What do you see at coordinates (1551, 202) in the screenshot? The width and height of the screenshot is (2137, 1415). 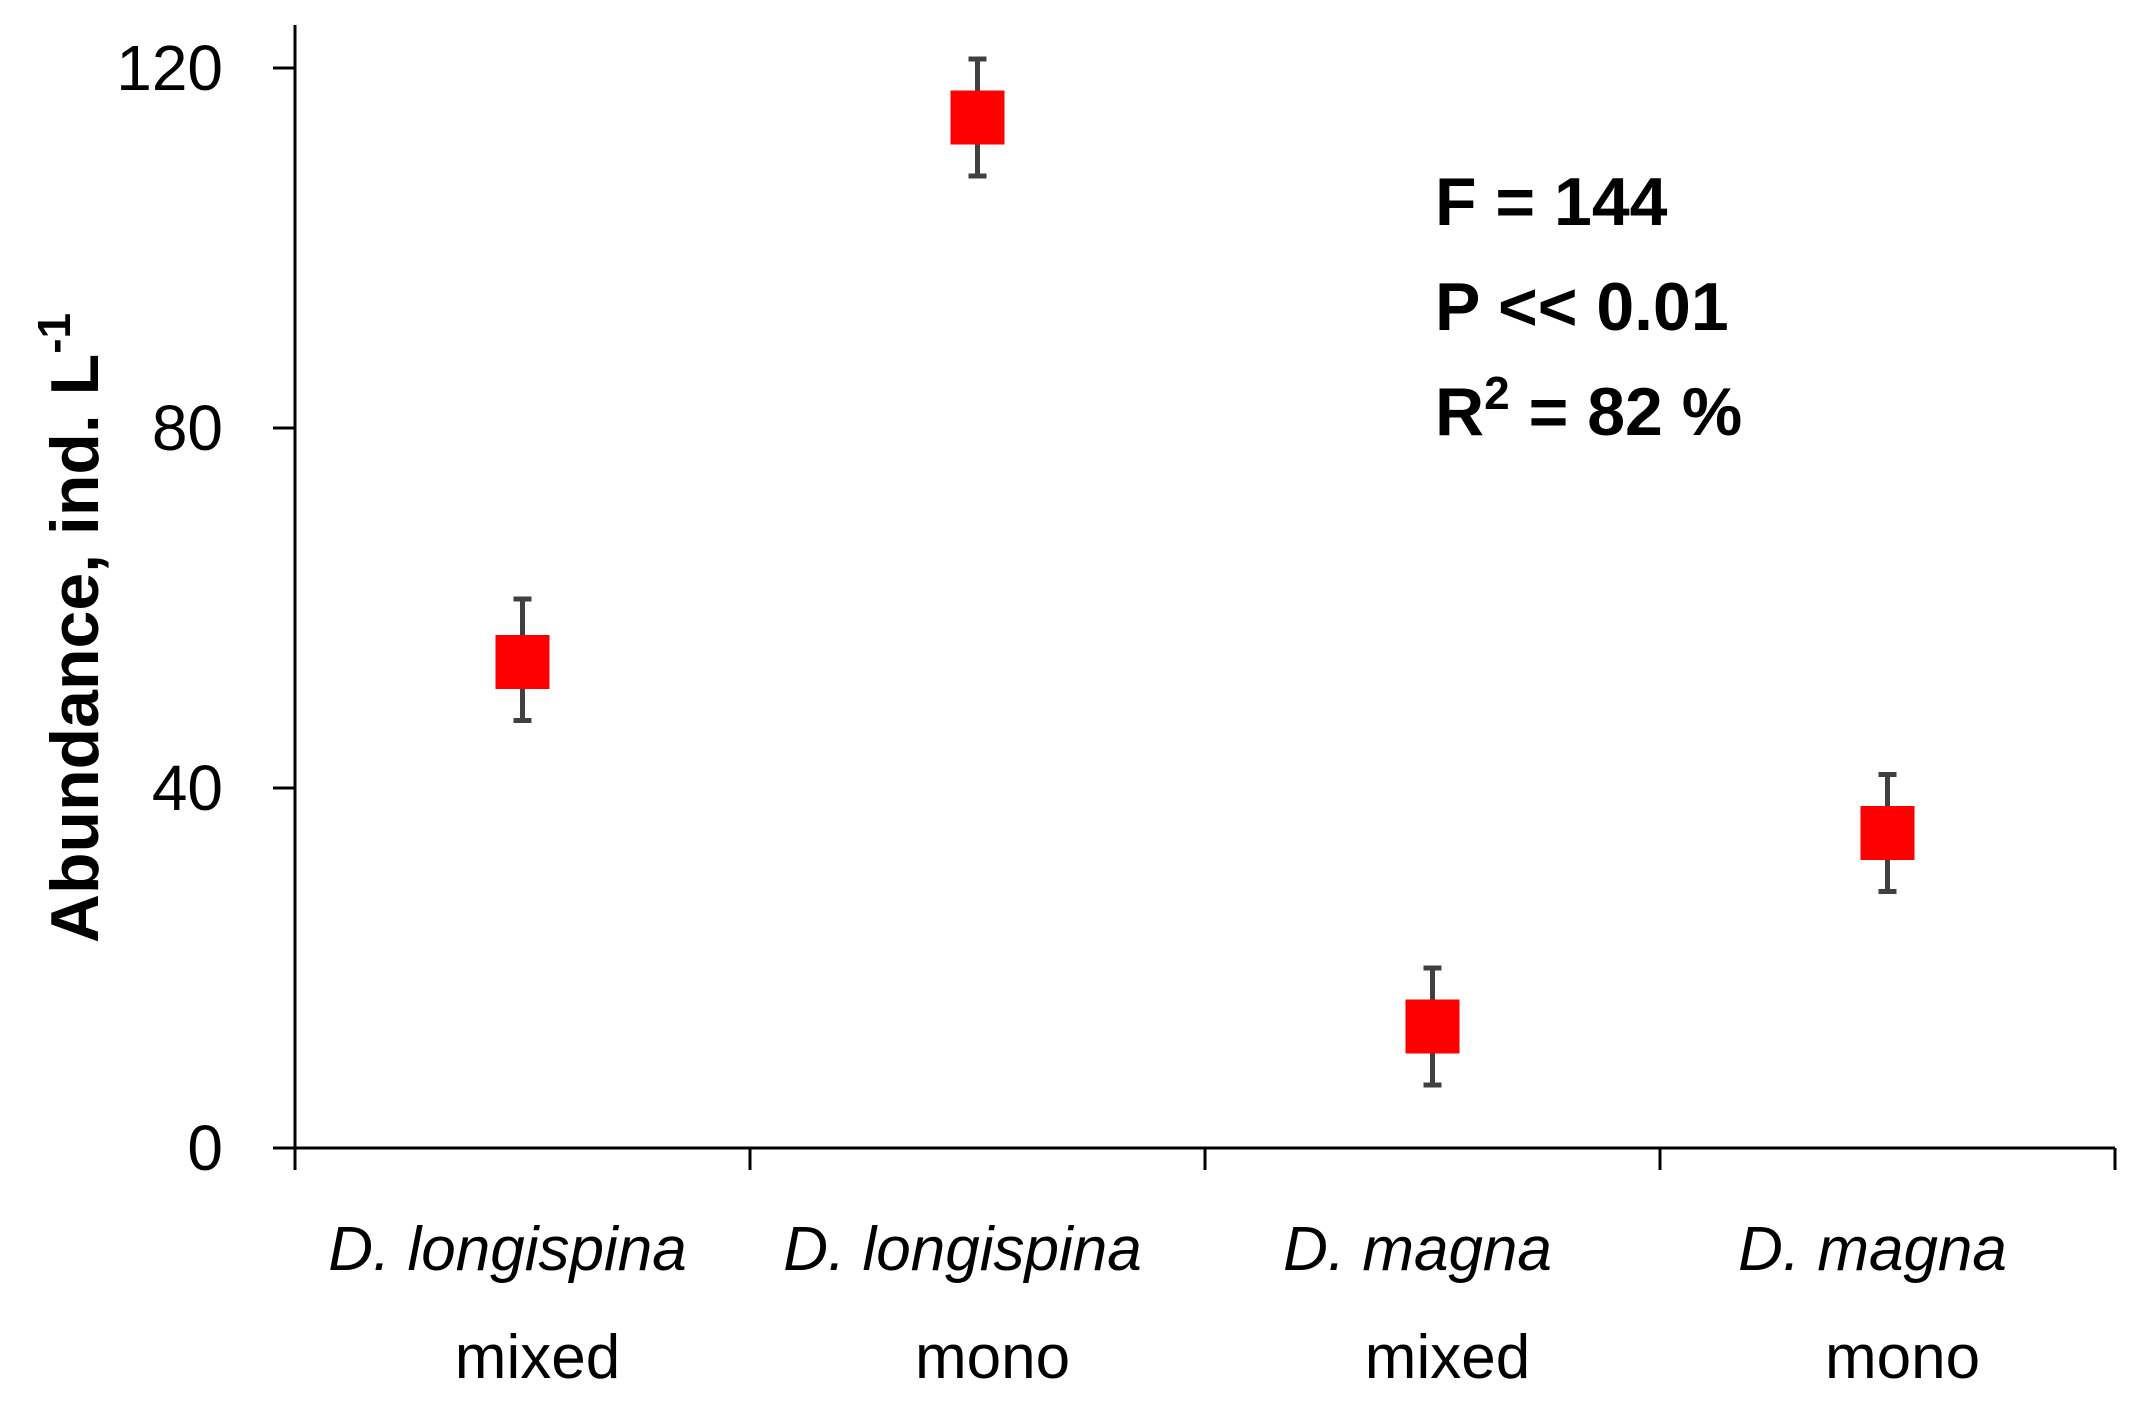 I see `f-statistic: F = 144` at bounding box center [1551, 202].